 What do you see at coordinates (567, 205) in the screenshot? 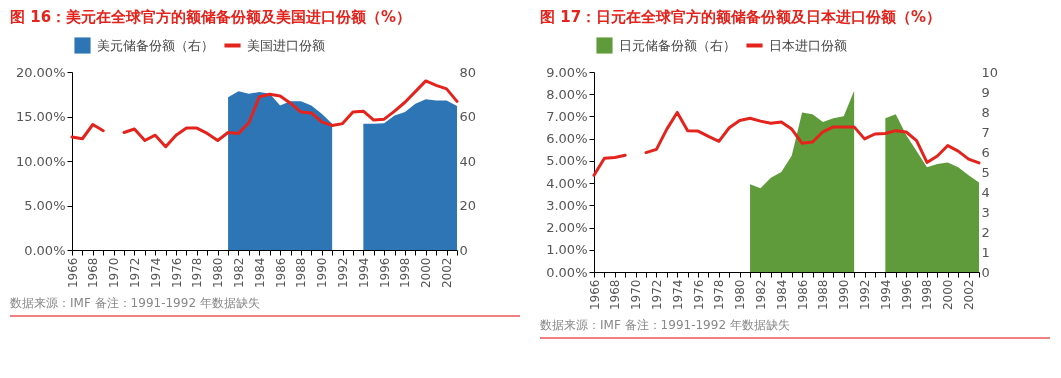
I see `y-tick-label: 3.00%` at bounding box center [567, 205].